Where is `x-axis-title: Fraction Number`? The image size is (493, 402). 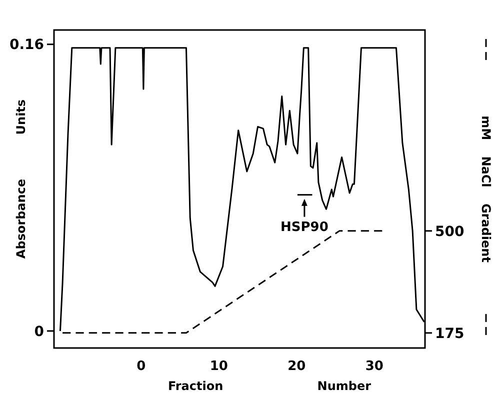 x-axis-title: Fraction Number is located at coordinates (270, 386).